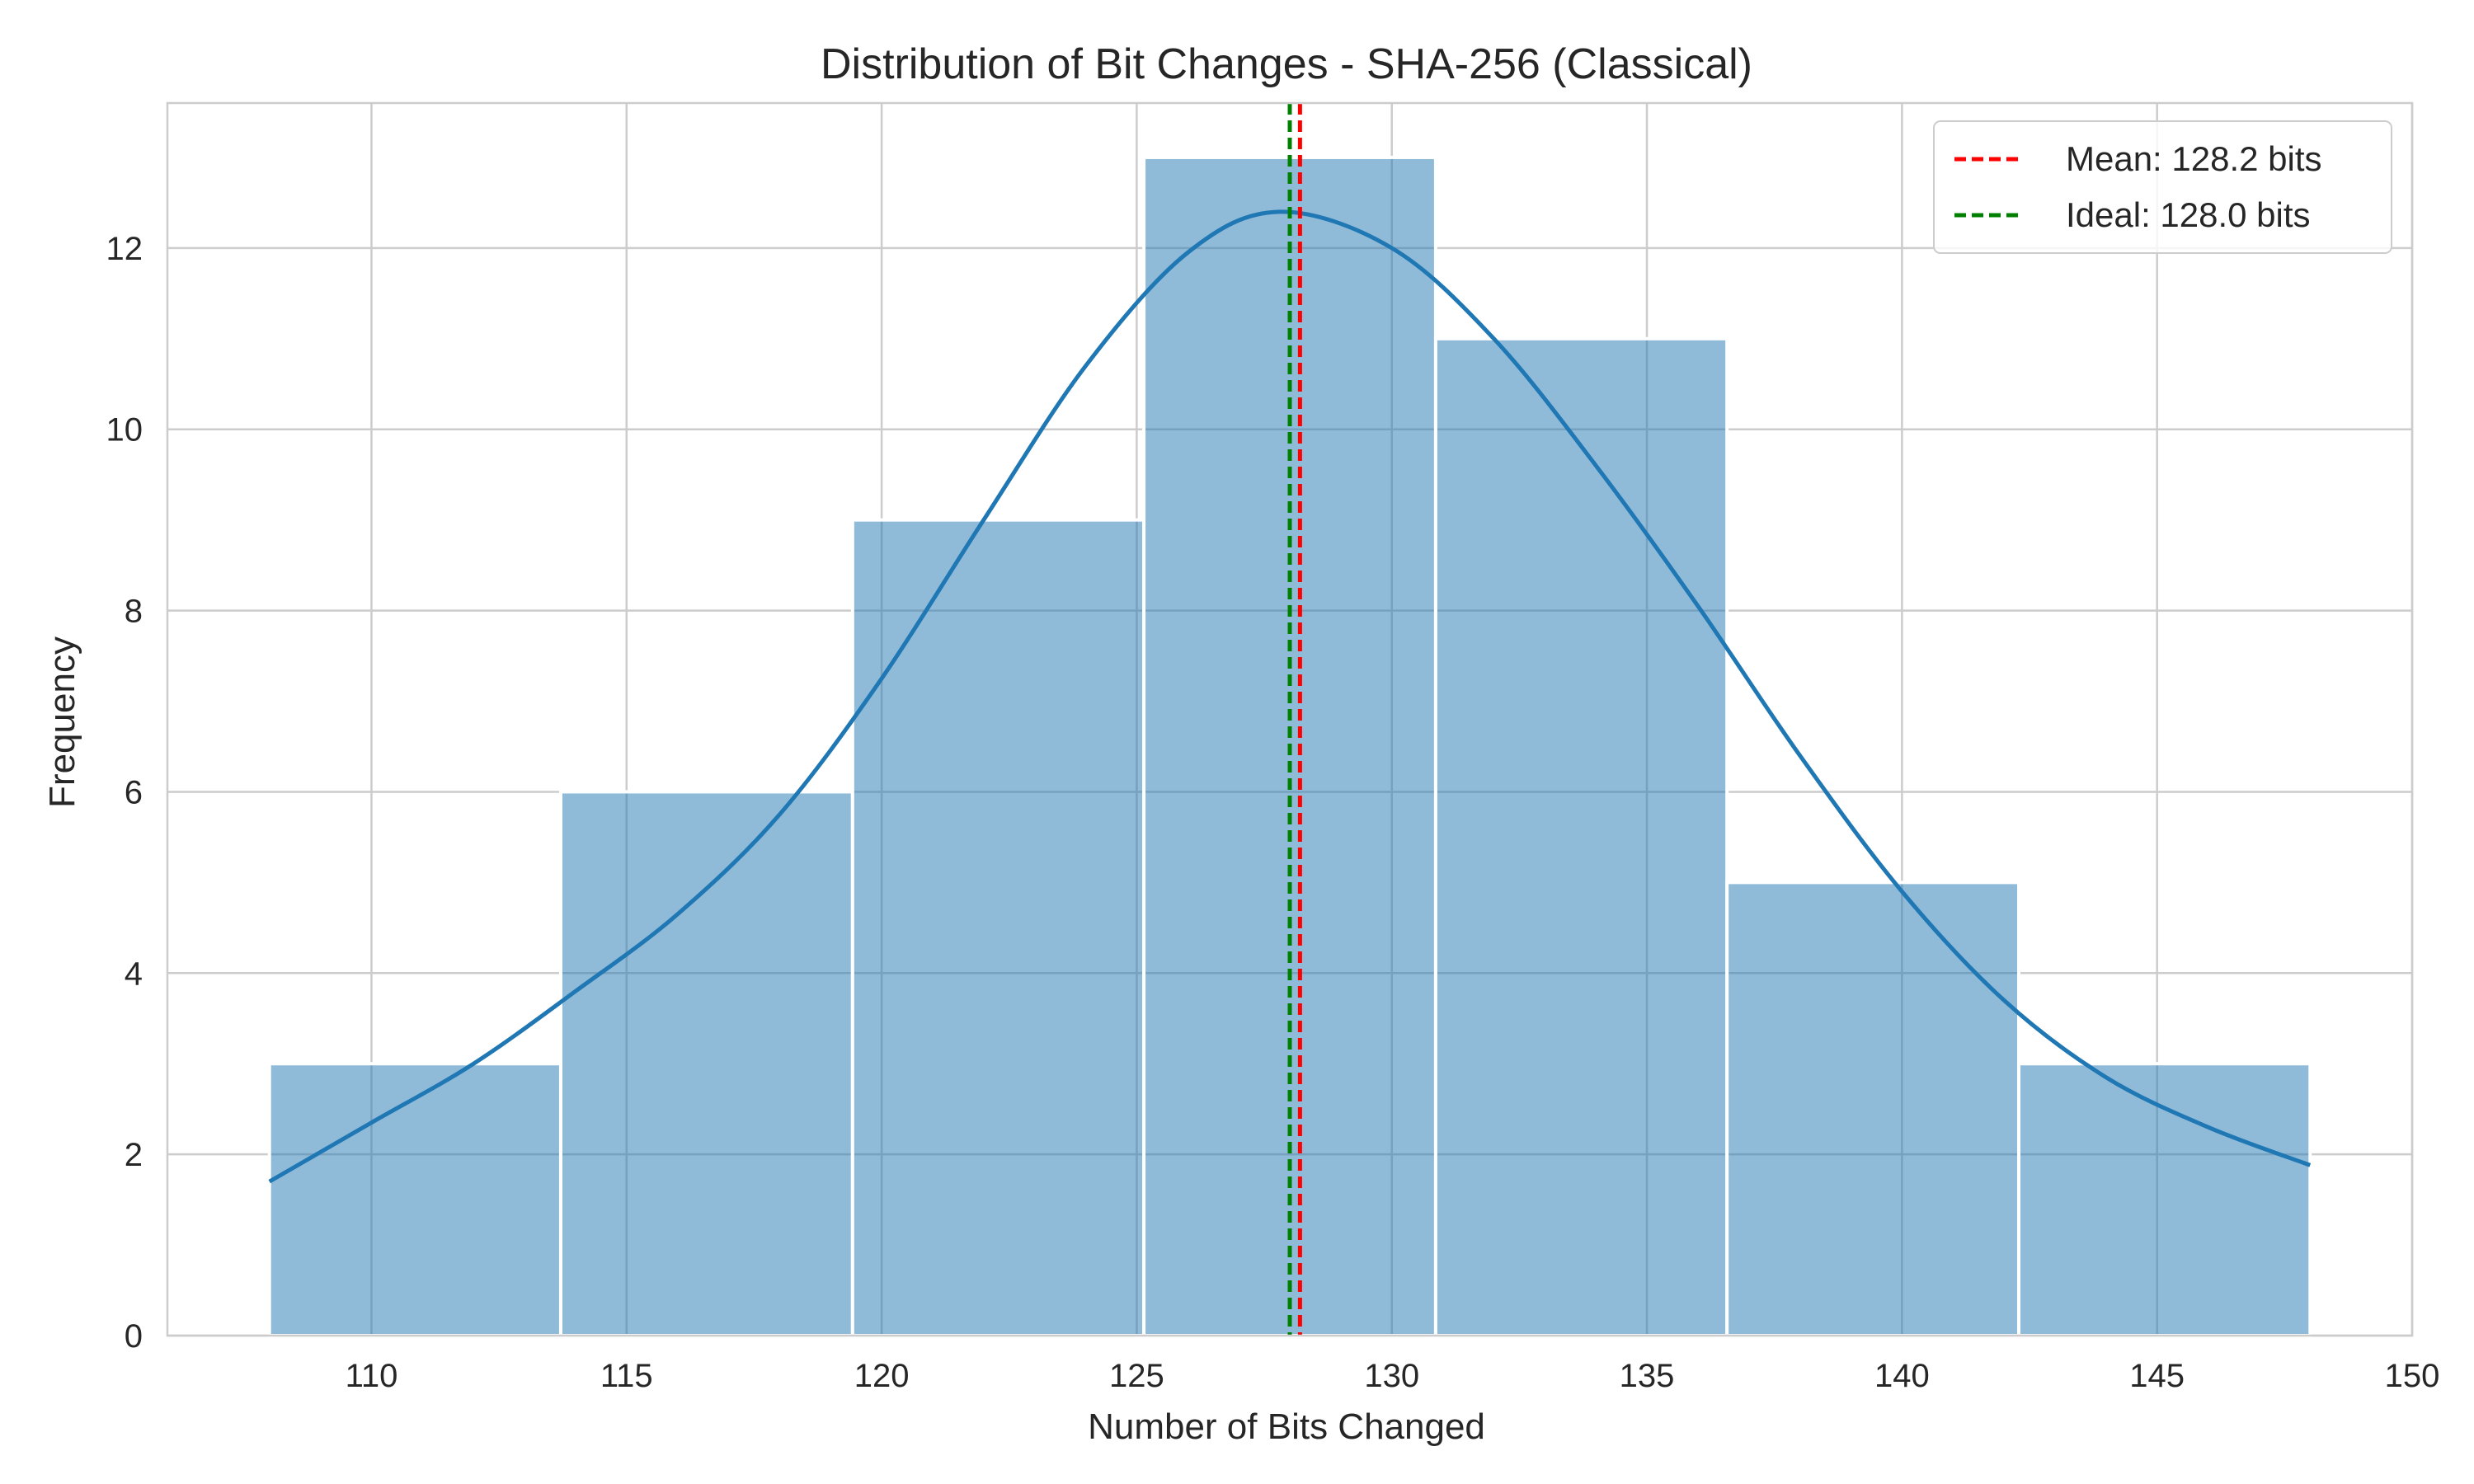 This screenshot has width=2474, height=1484. I want to click on y-tick-label: 10, so click(124, 430).